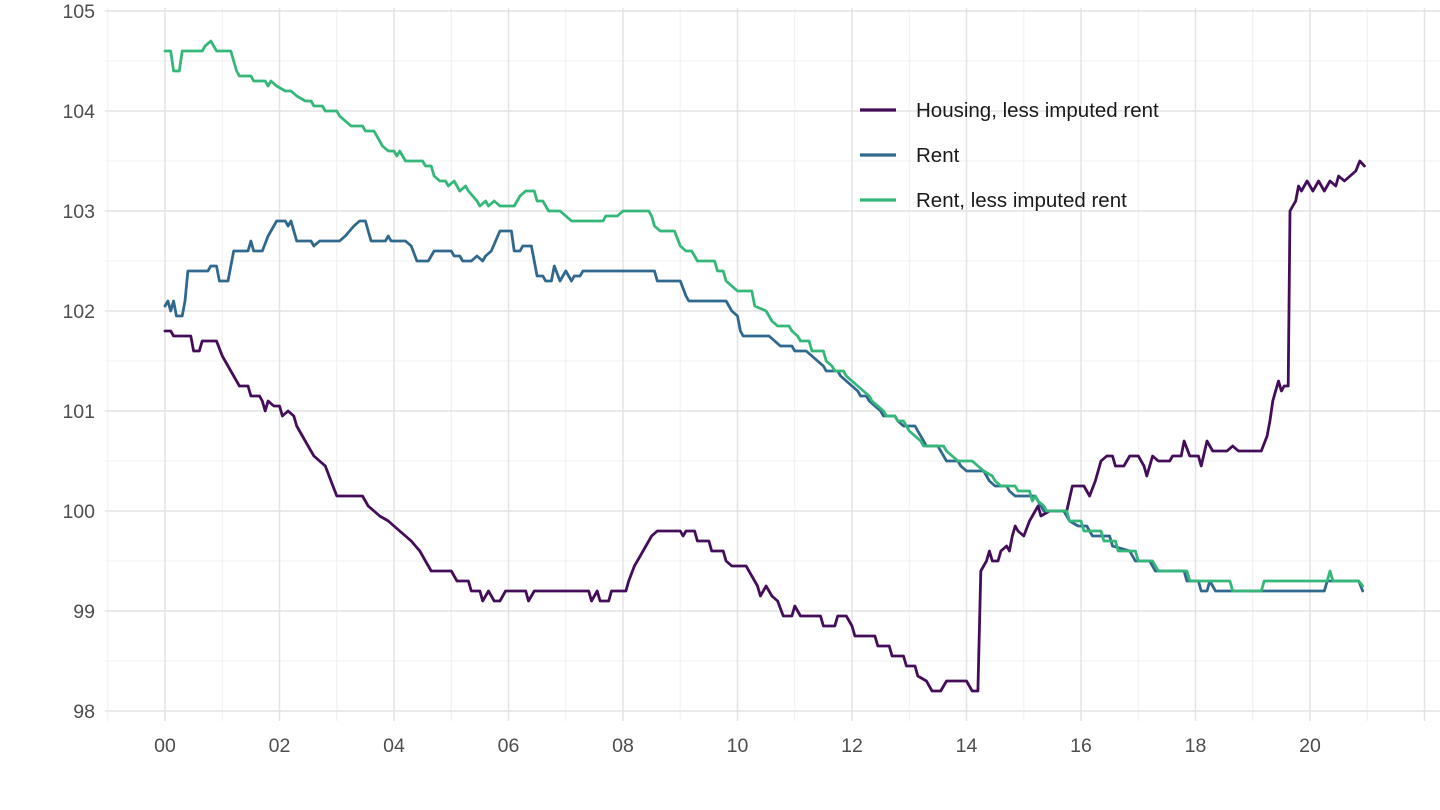 The image size is (1440, 810). What do you see at coordinates (1021, 200) in the screenshot?
I see `legend-label: Rent, less imputed rent` at bounding box center [1021, 200].